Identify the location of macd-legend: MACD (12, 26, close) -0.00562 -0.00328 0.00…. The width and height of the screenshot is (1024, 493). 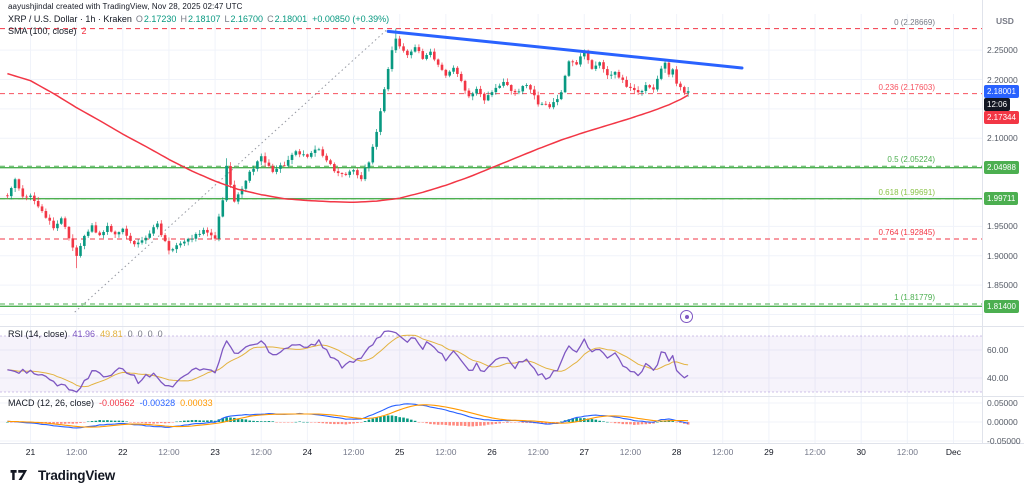
(110, 403).